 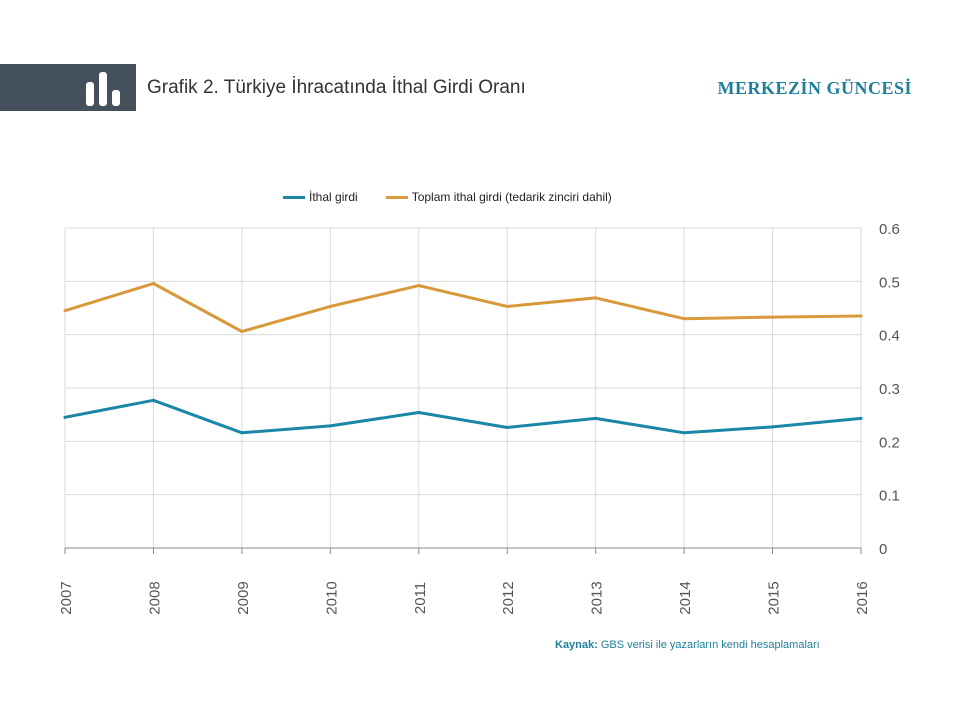 What do you see at coordinates (597, 597) in the screenshot?
I see `x-tick-label: 2013` at bounding box center [597, 597].